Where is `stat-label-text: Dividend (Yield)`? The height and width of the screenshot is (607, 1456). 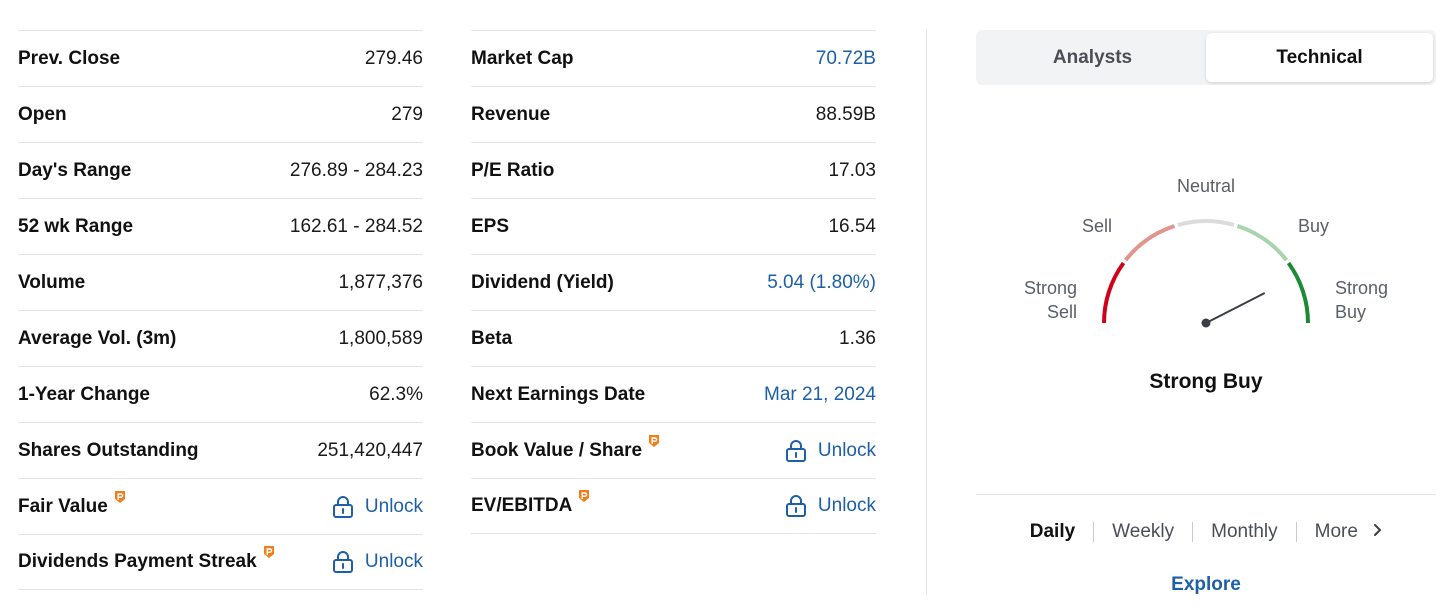
stat-label-text: Dividend (Yield) is located at coordinates (542, 282).